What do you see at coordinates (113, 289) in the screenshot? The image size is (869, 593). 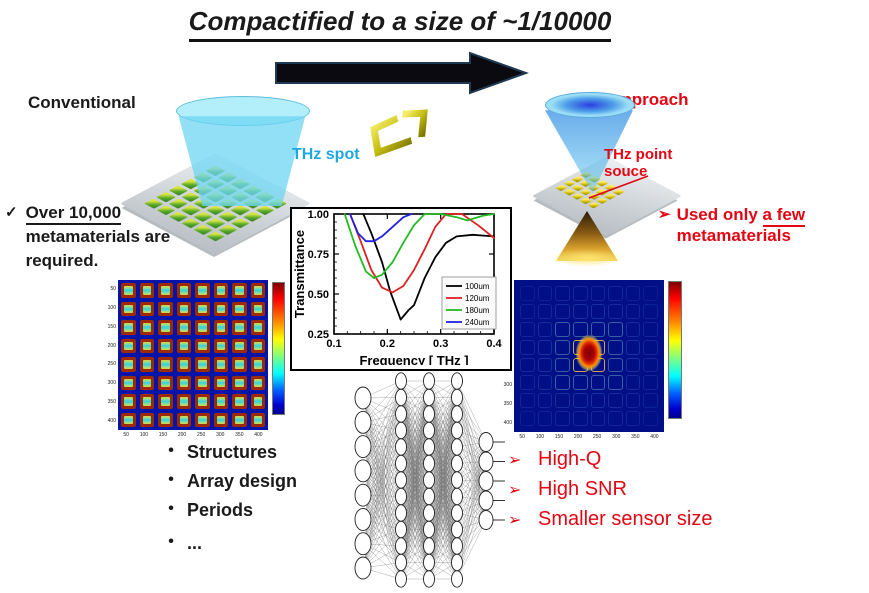 I see `axis-tick-label: 50` at bounding box center [113, 289].